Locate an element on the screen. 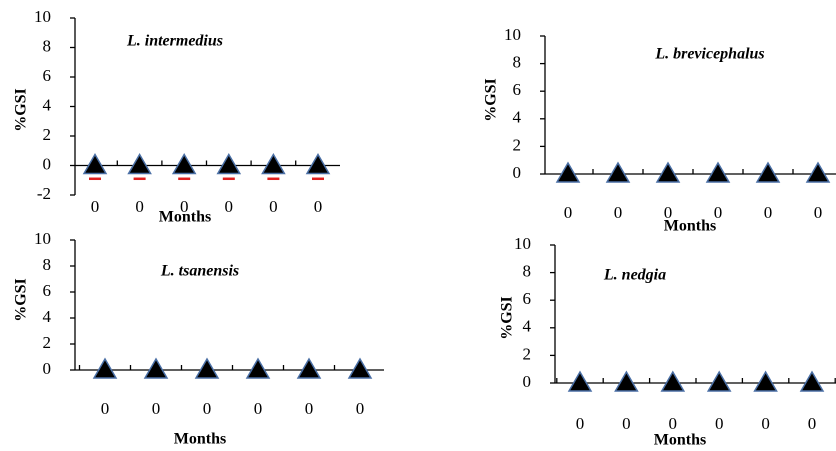  chart-title: L. brevicephalus is located at coordinates (709, 54).